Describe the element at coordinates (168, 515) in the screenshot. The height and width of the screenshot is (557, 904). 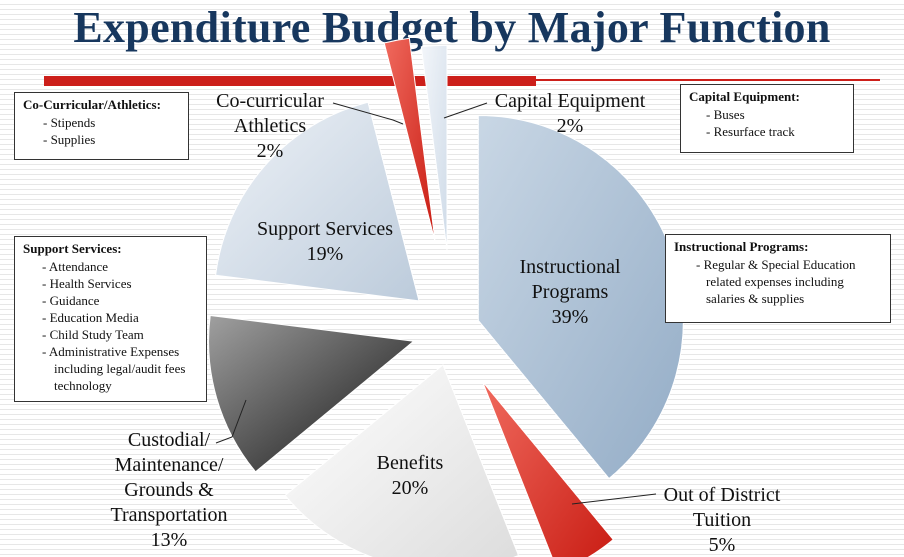
I see `slice-custodial-label-line: Transportation` at that location.